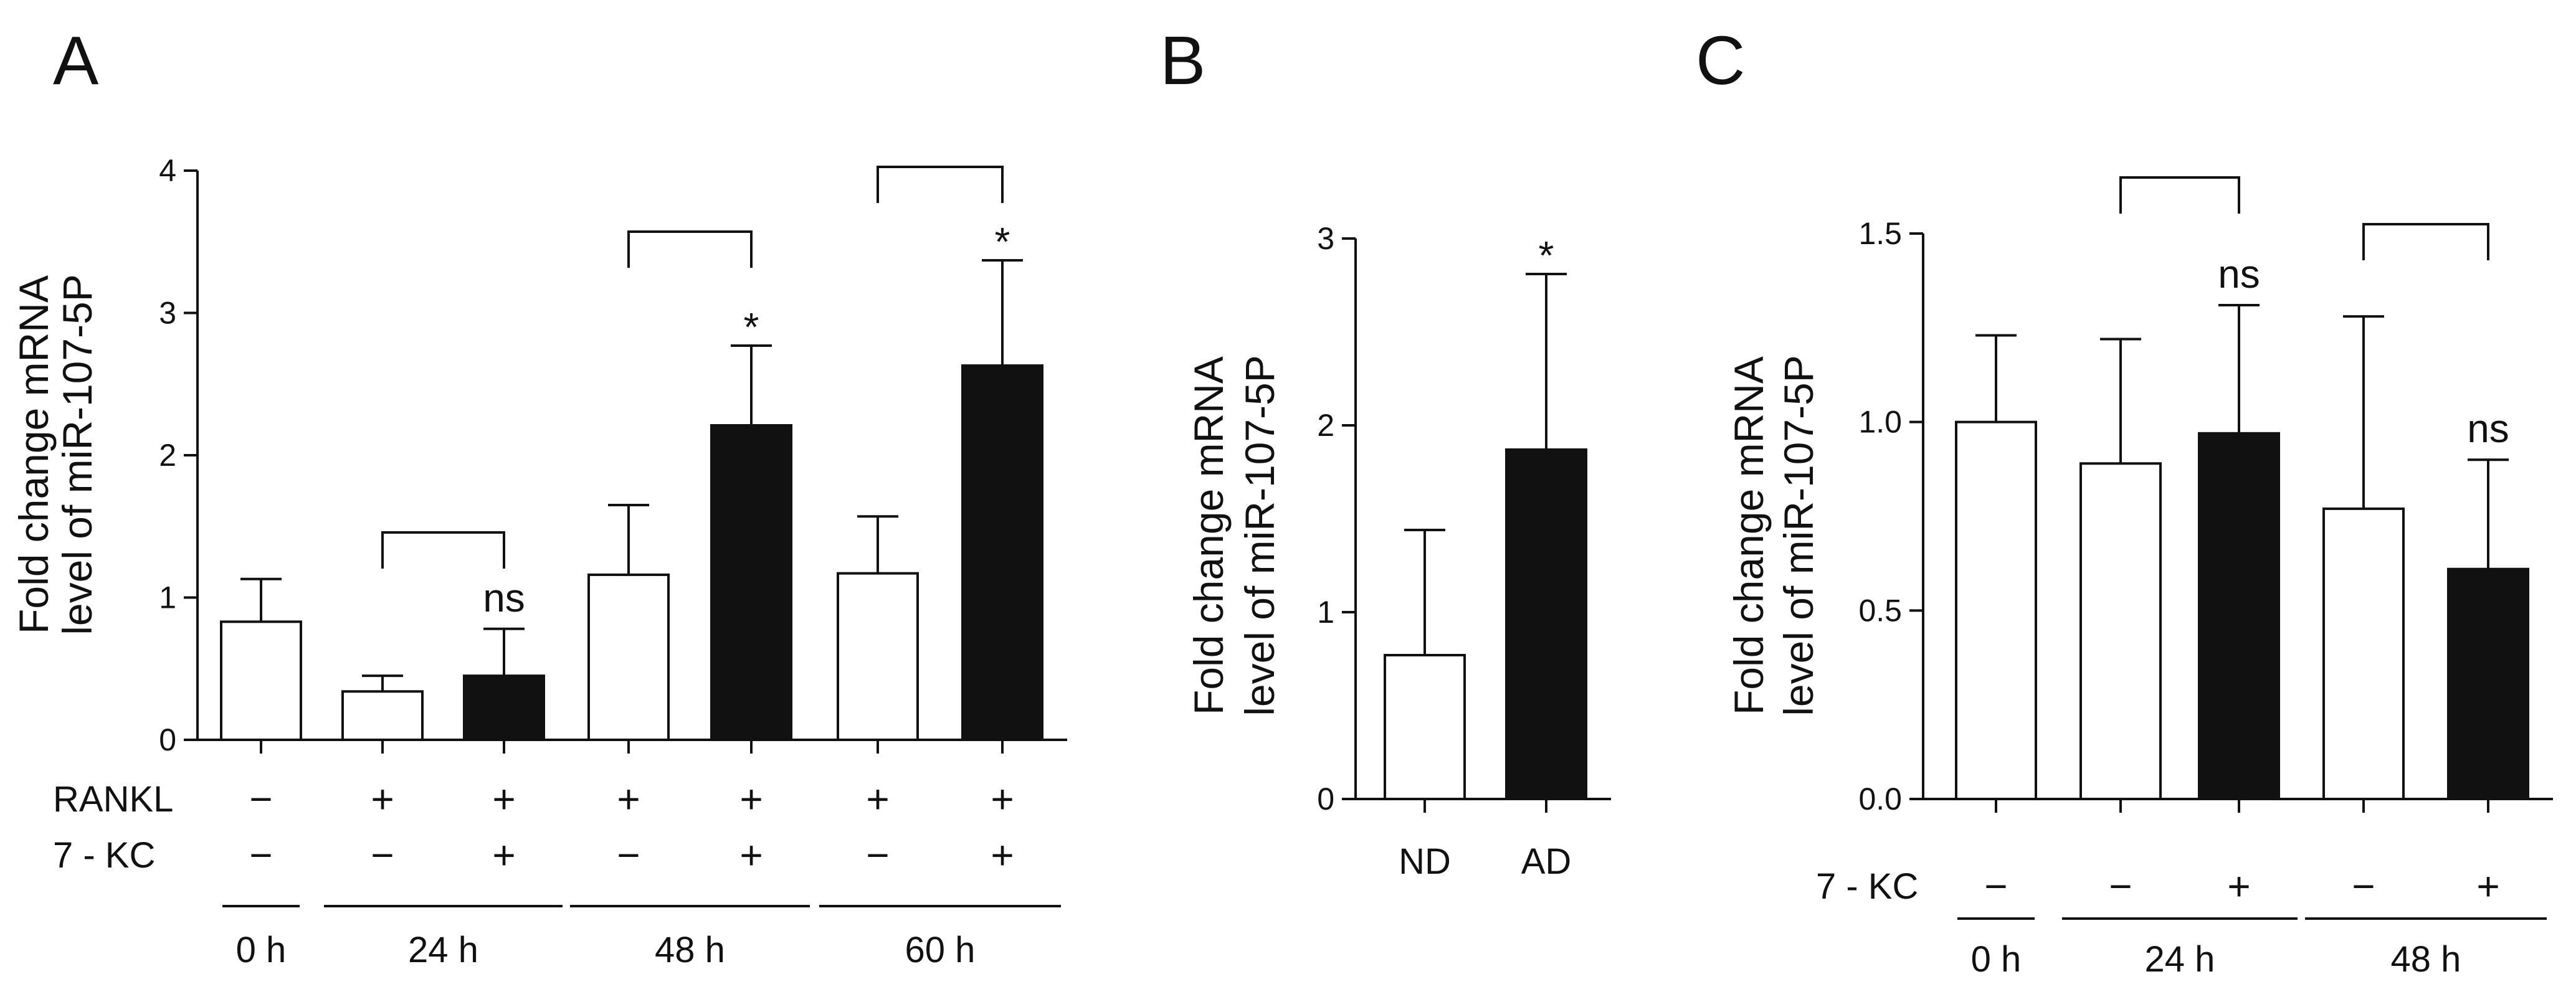  What do you see at coordinates (76, 60) in the screenshot?
I see `panel-label: A` at bounding box center [76, 60].